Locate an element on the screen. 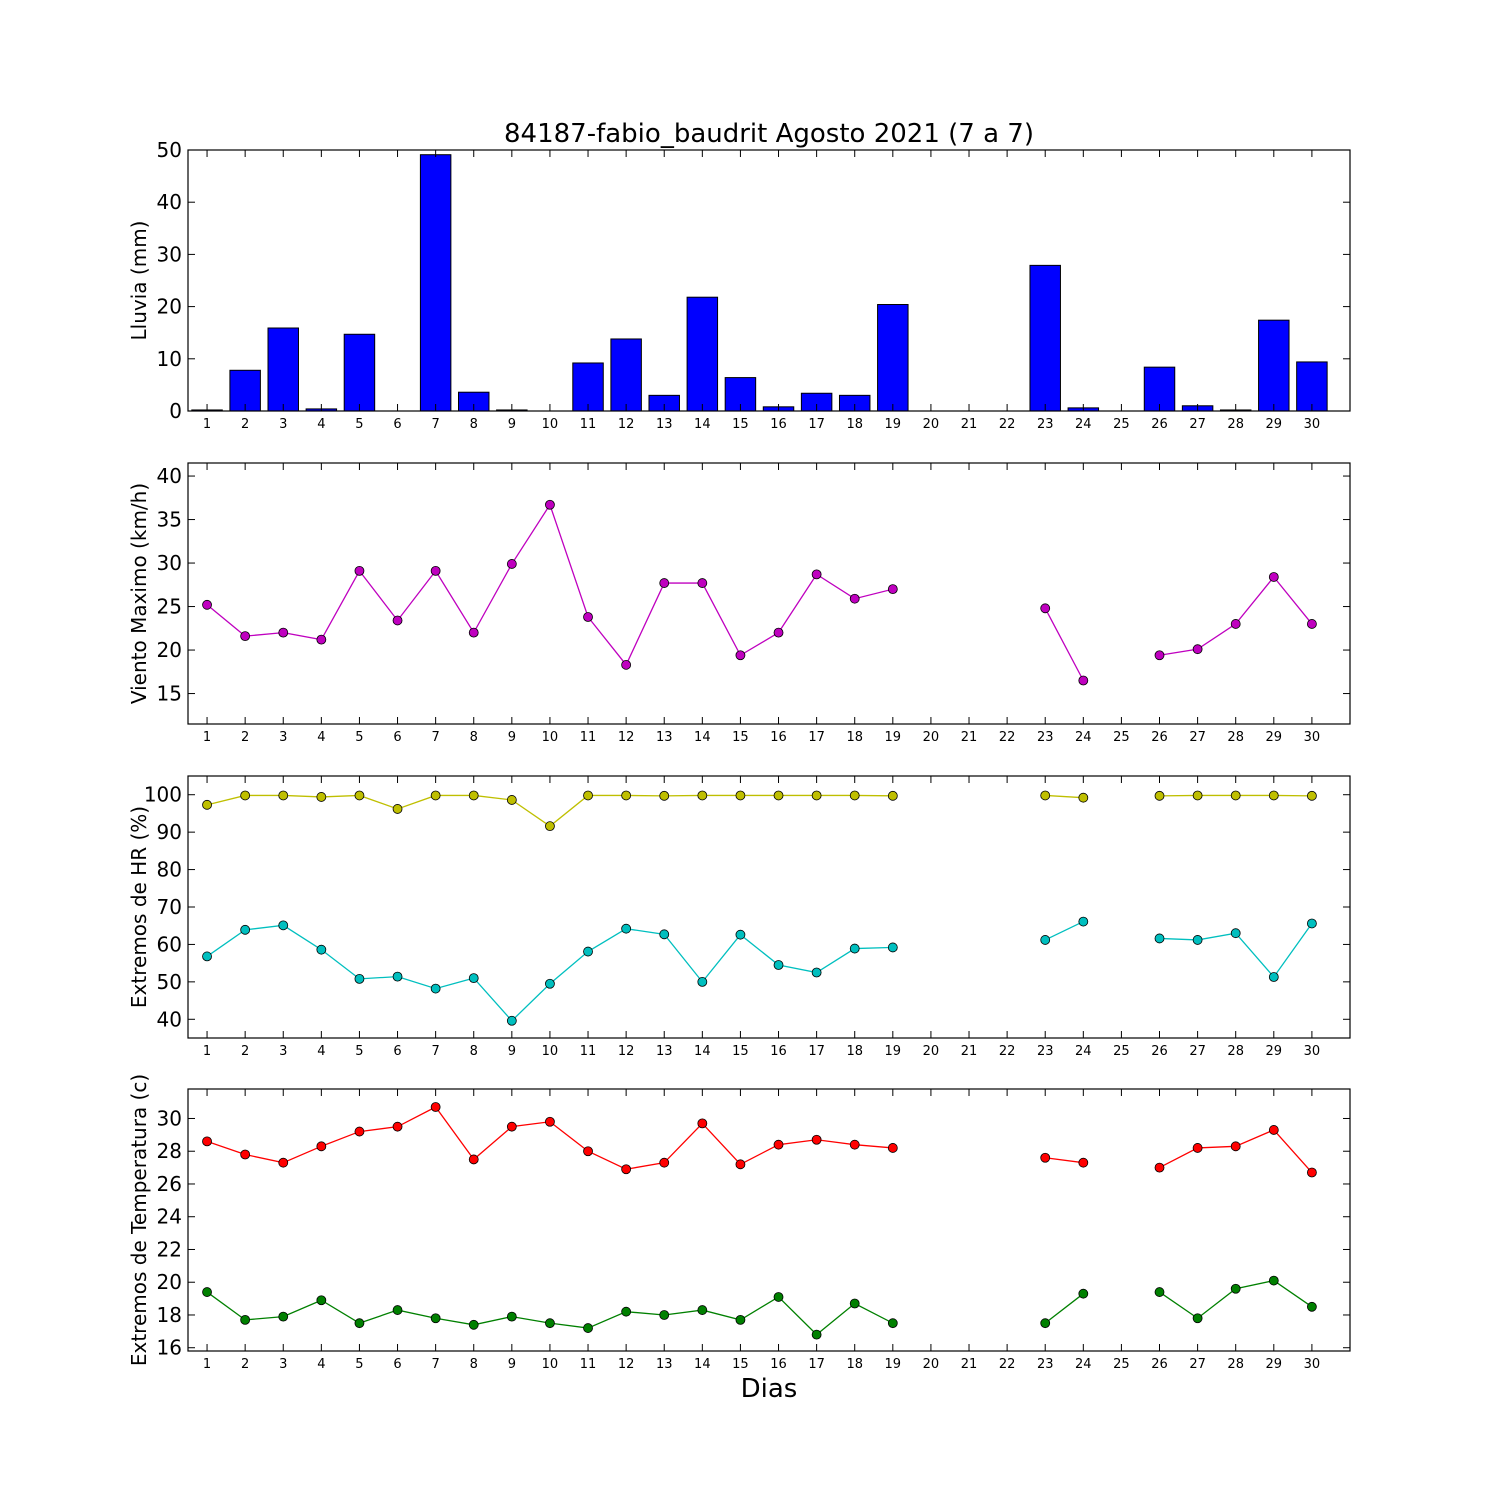  x-tick-label: 25 is located at coordinates (1121, 737).